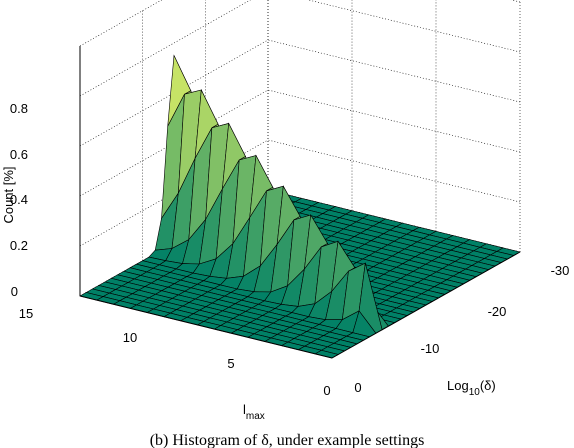 Image resolution: width=574 pixels, height=448 pixels. What do you see at coordinates (430, 348) in the screenshot?
I see `x-tick-minus10: -10` at bounding box center [430, 348].